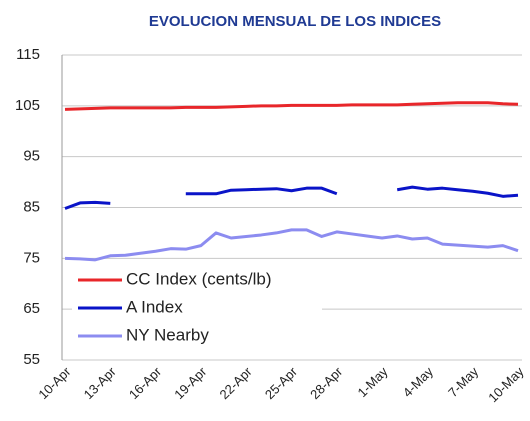  What do you see at coordinates (27, 105) in the screenshot?
I see `y-tick-label: 105` at bounding box center [27, 105].